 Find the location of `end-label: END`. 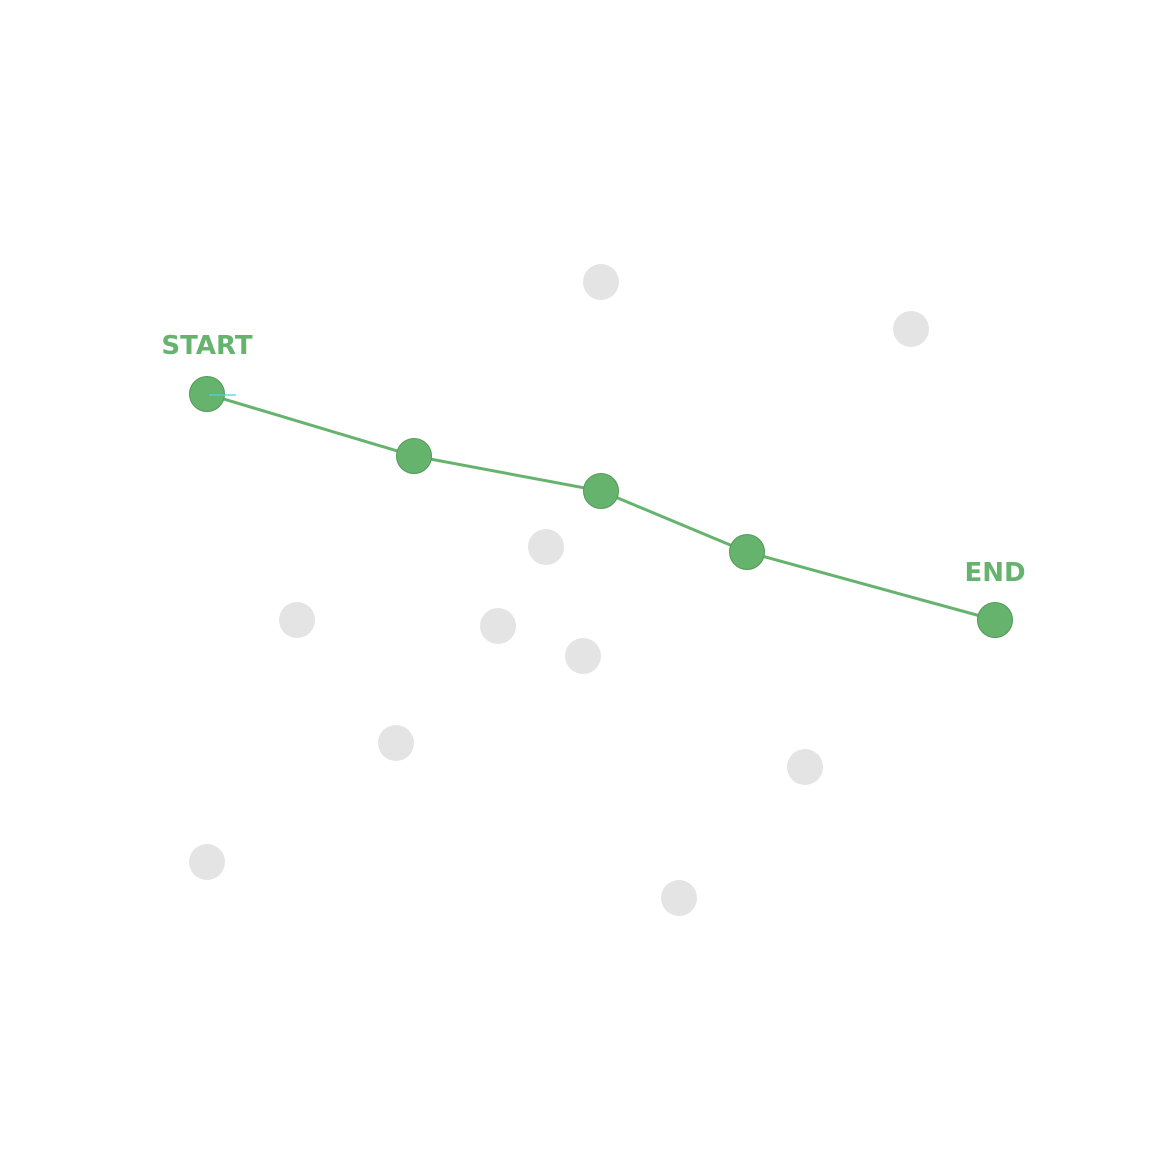

end-label: END is located at coordinates (994, 573).